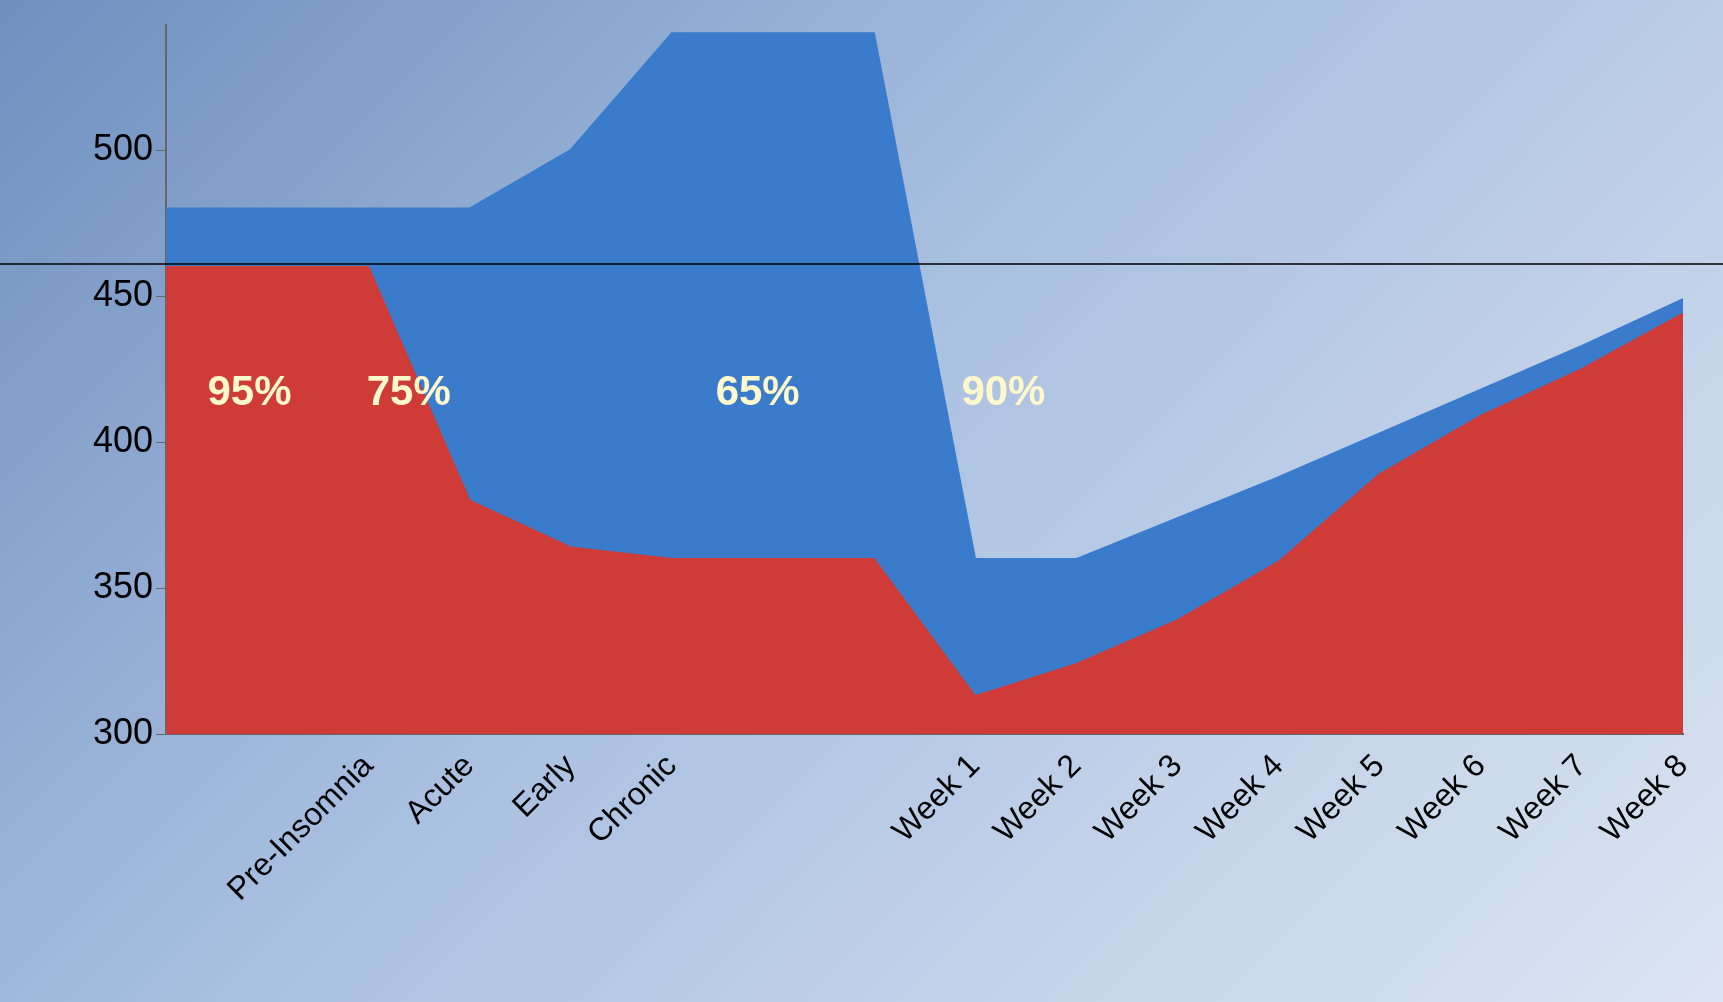  I want to click on y-tick-label: 450, so click(123, 294).